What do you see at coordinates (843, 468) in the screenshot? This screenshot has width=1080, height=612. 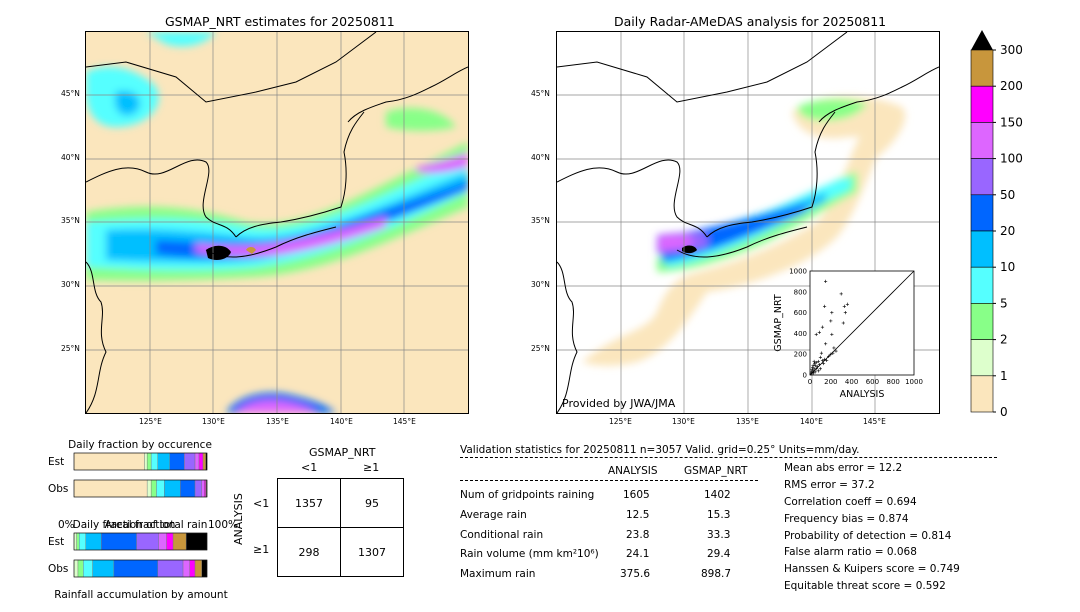 I see `score-mae: Mean abs error = 12.2` at bounding box center [843, 468].